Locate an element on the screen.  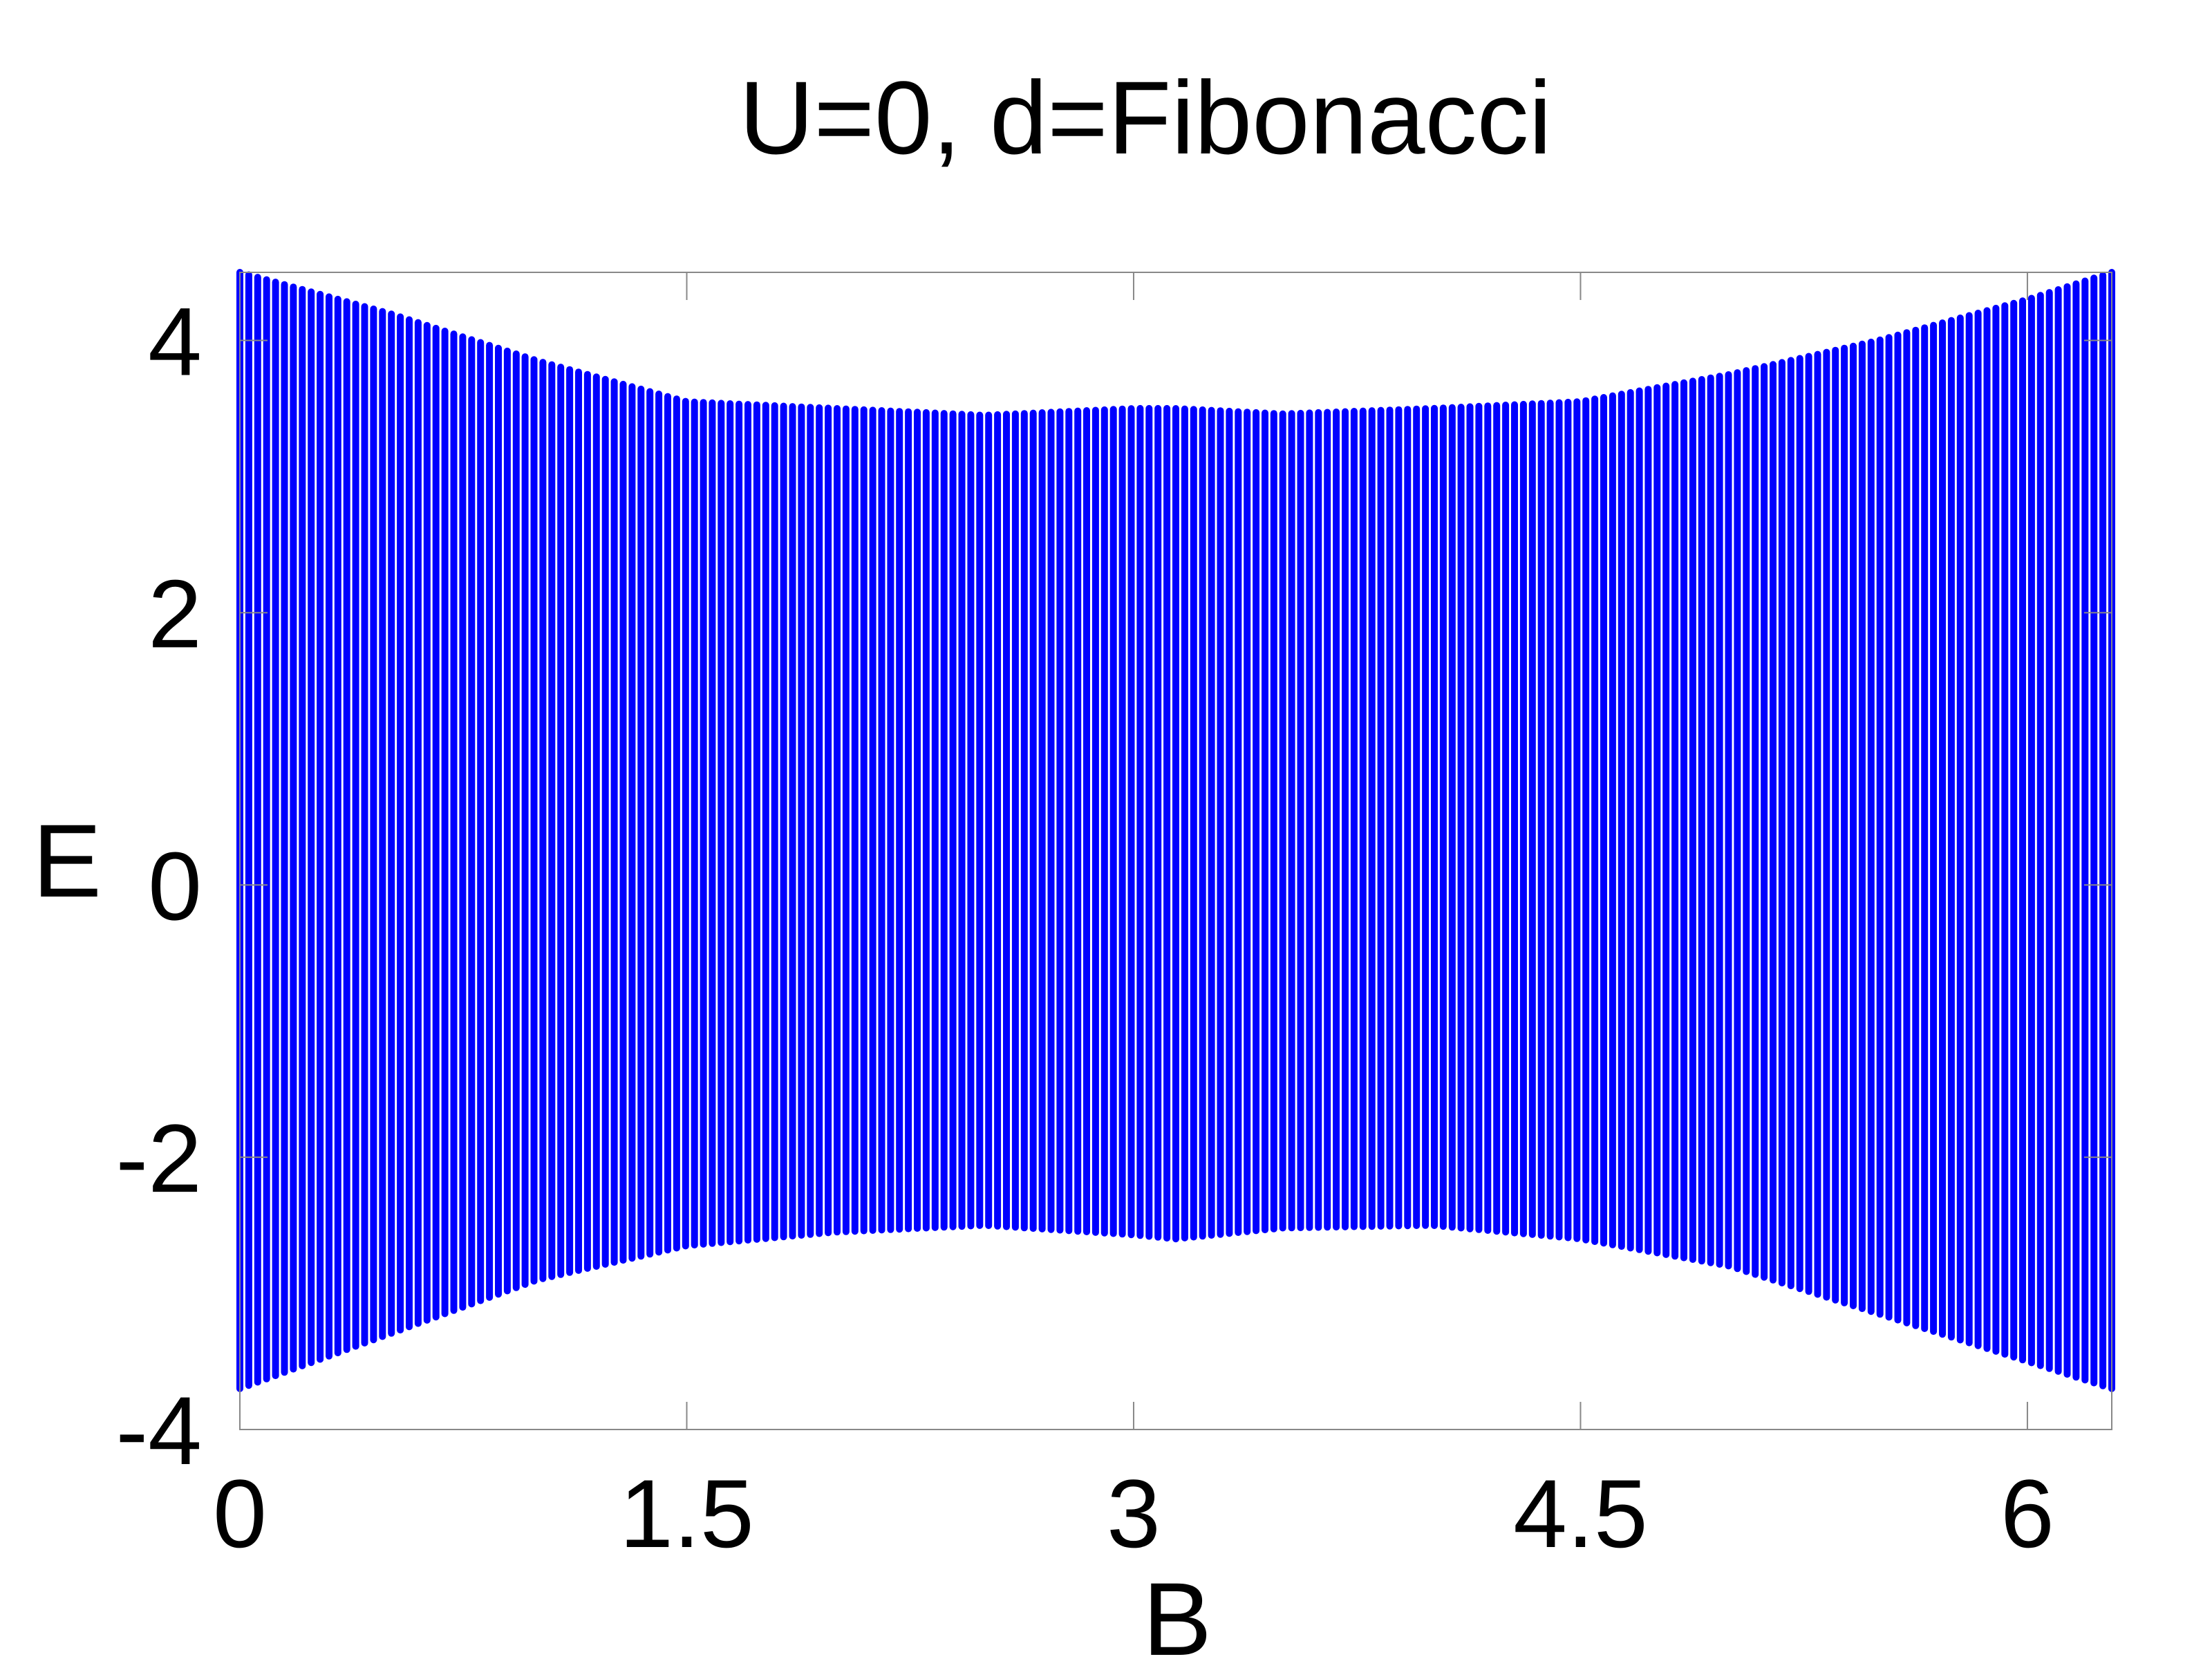
y-axis-label: E is located at coordinates (67, 861).